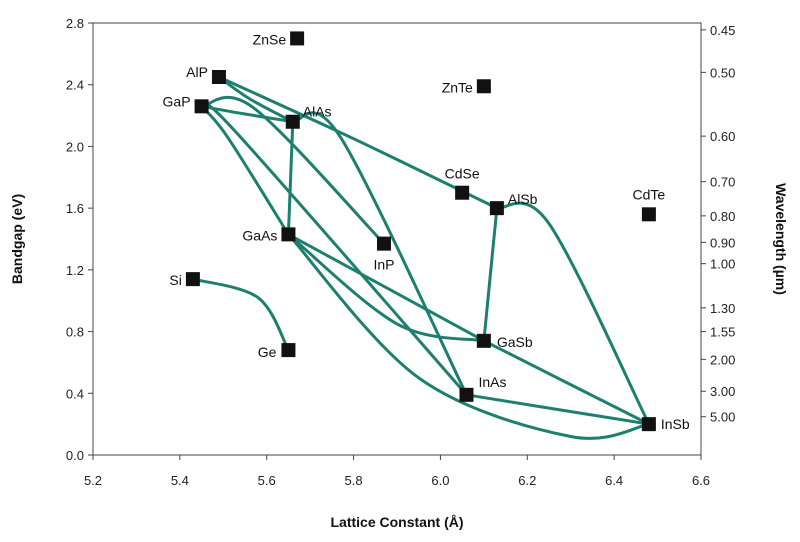  Describe the element at coordinates (175, 280) in the screenshot. I see `point-label-si: Si` at that location.